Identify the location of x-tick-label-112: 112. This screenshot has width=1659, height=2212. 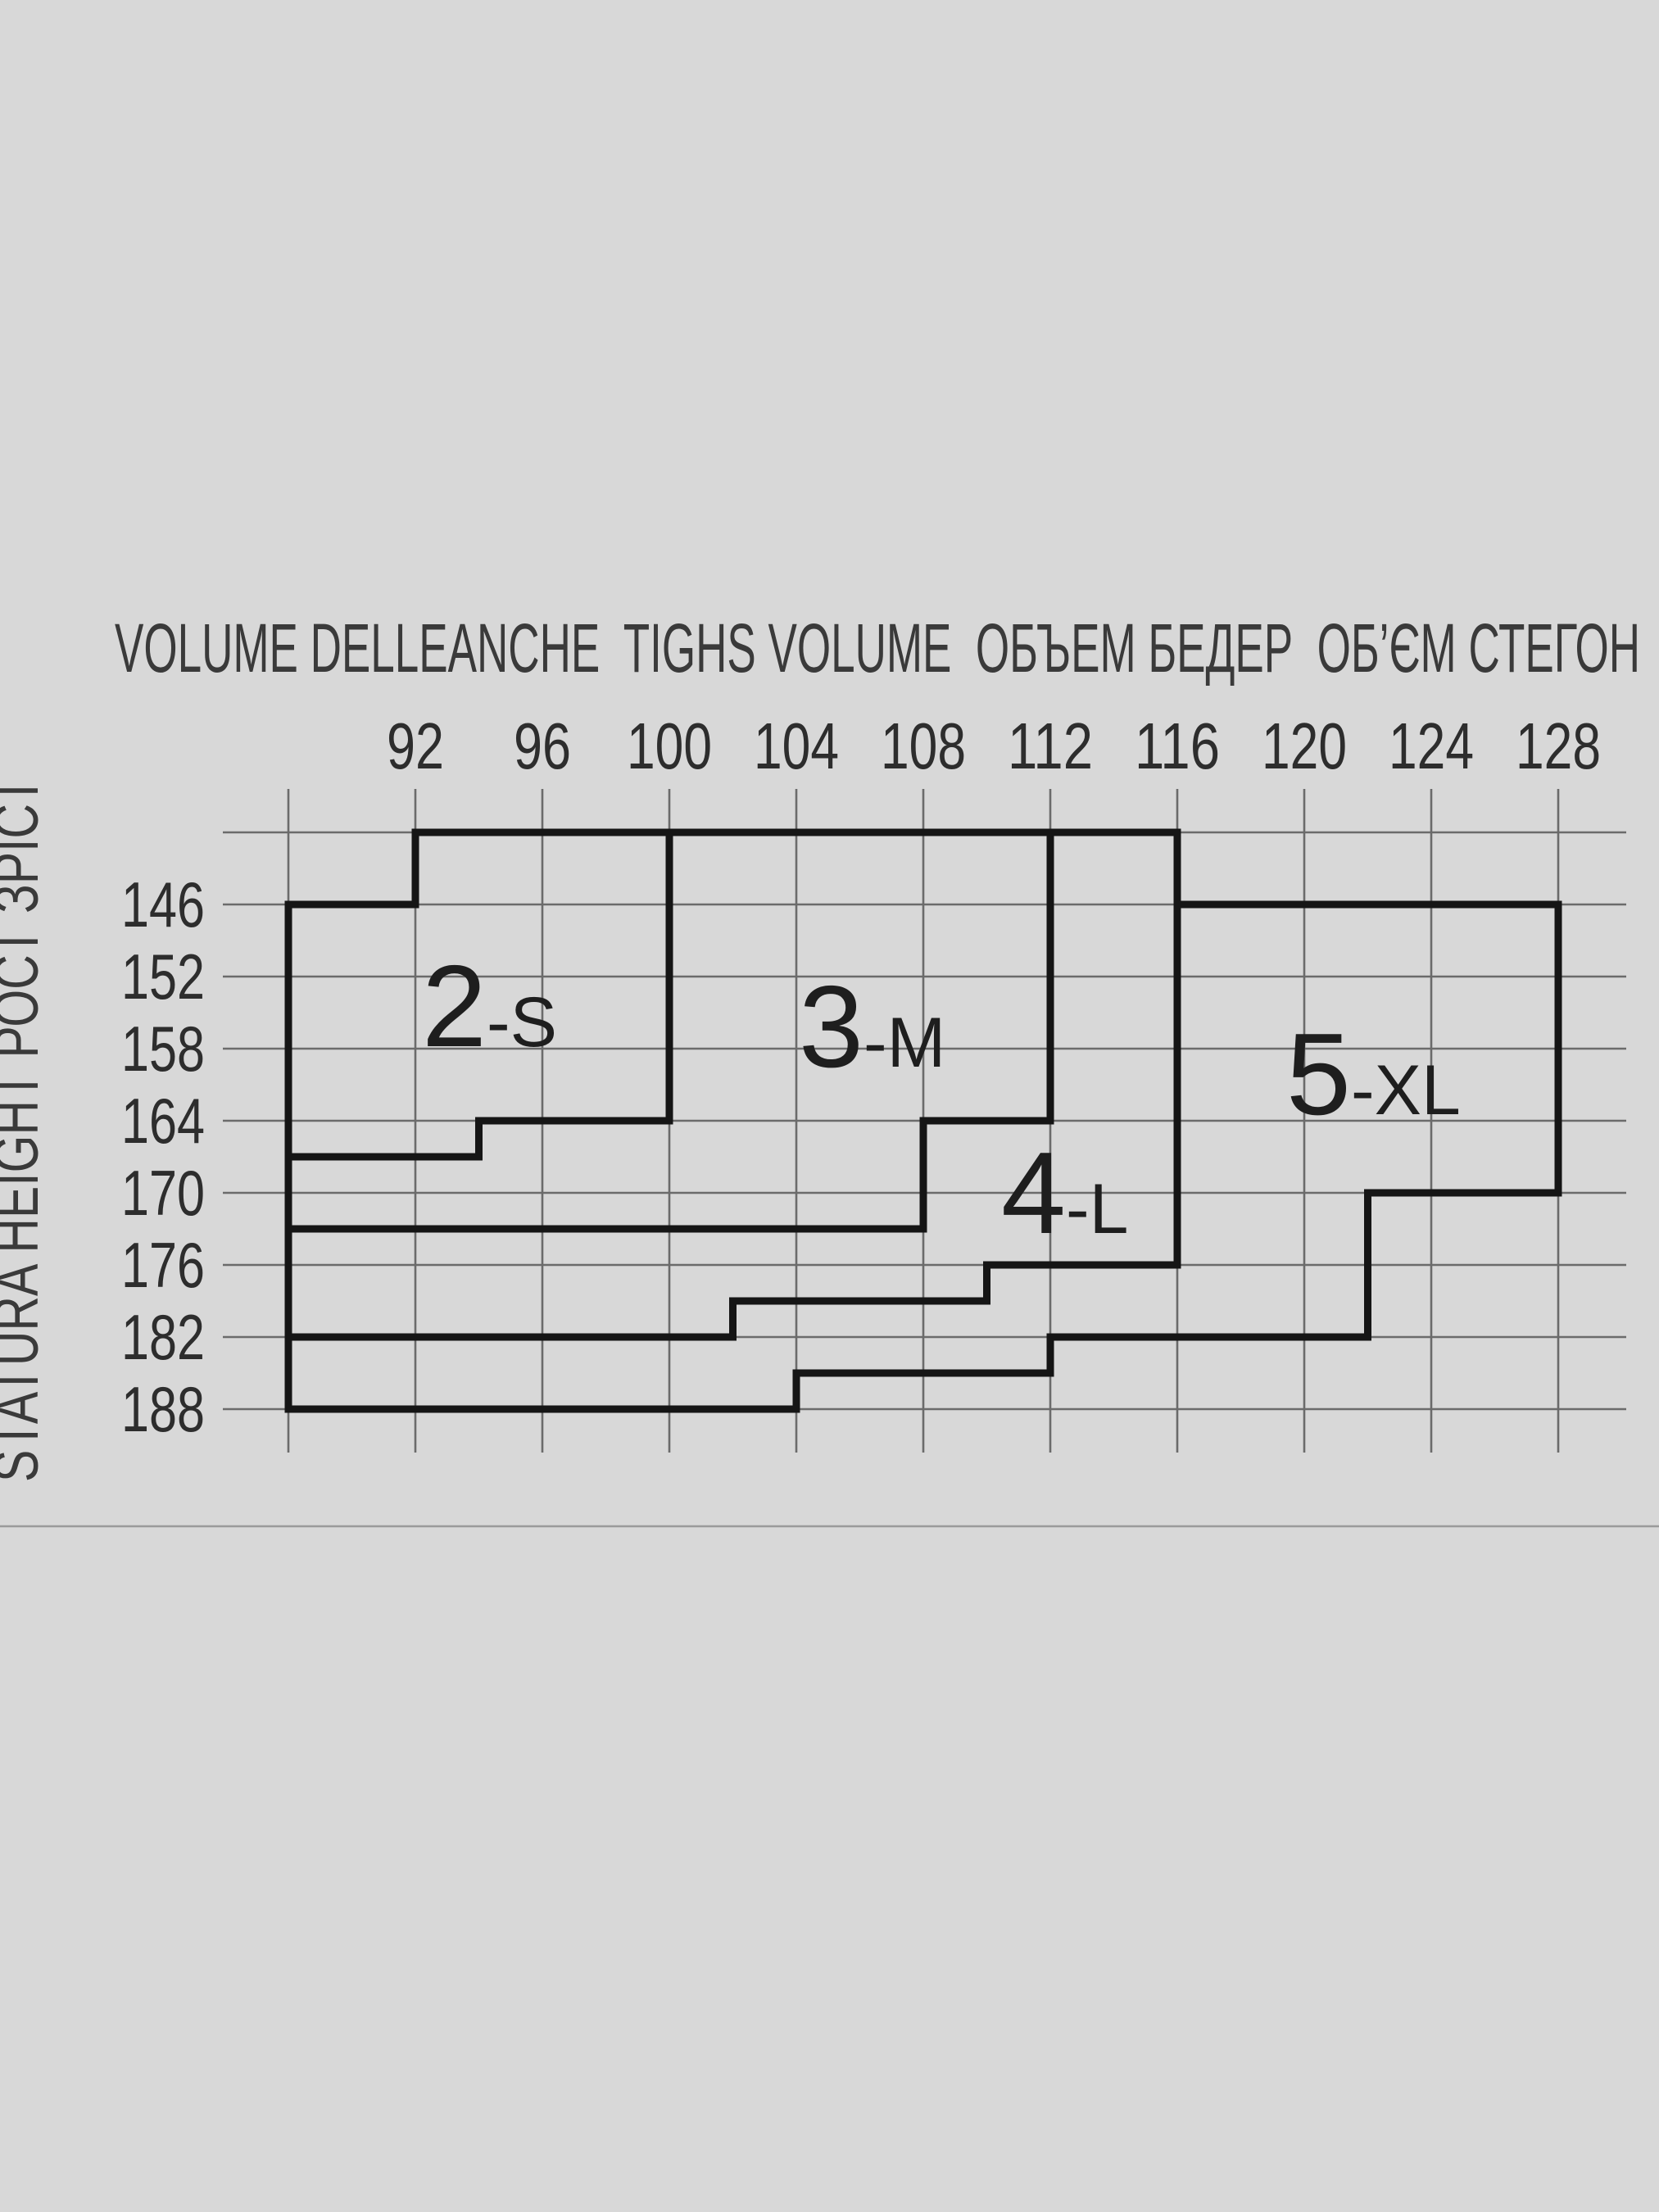
(1050, 745).